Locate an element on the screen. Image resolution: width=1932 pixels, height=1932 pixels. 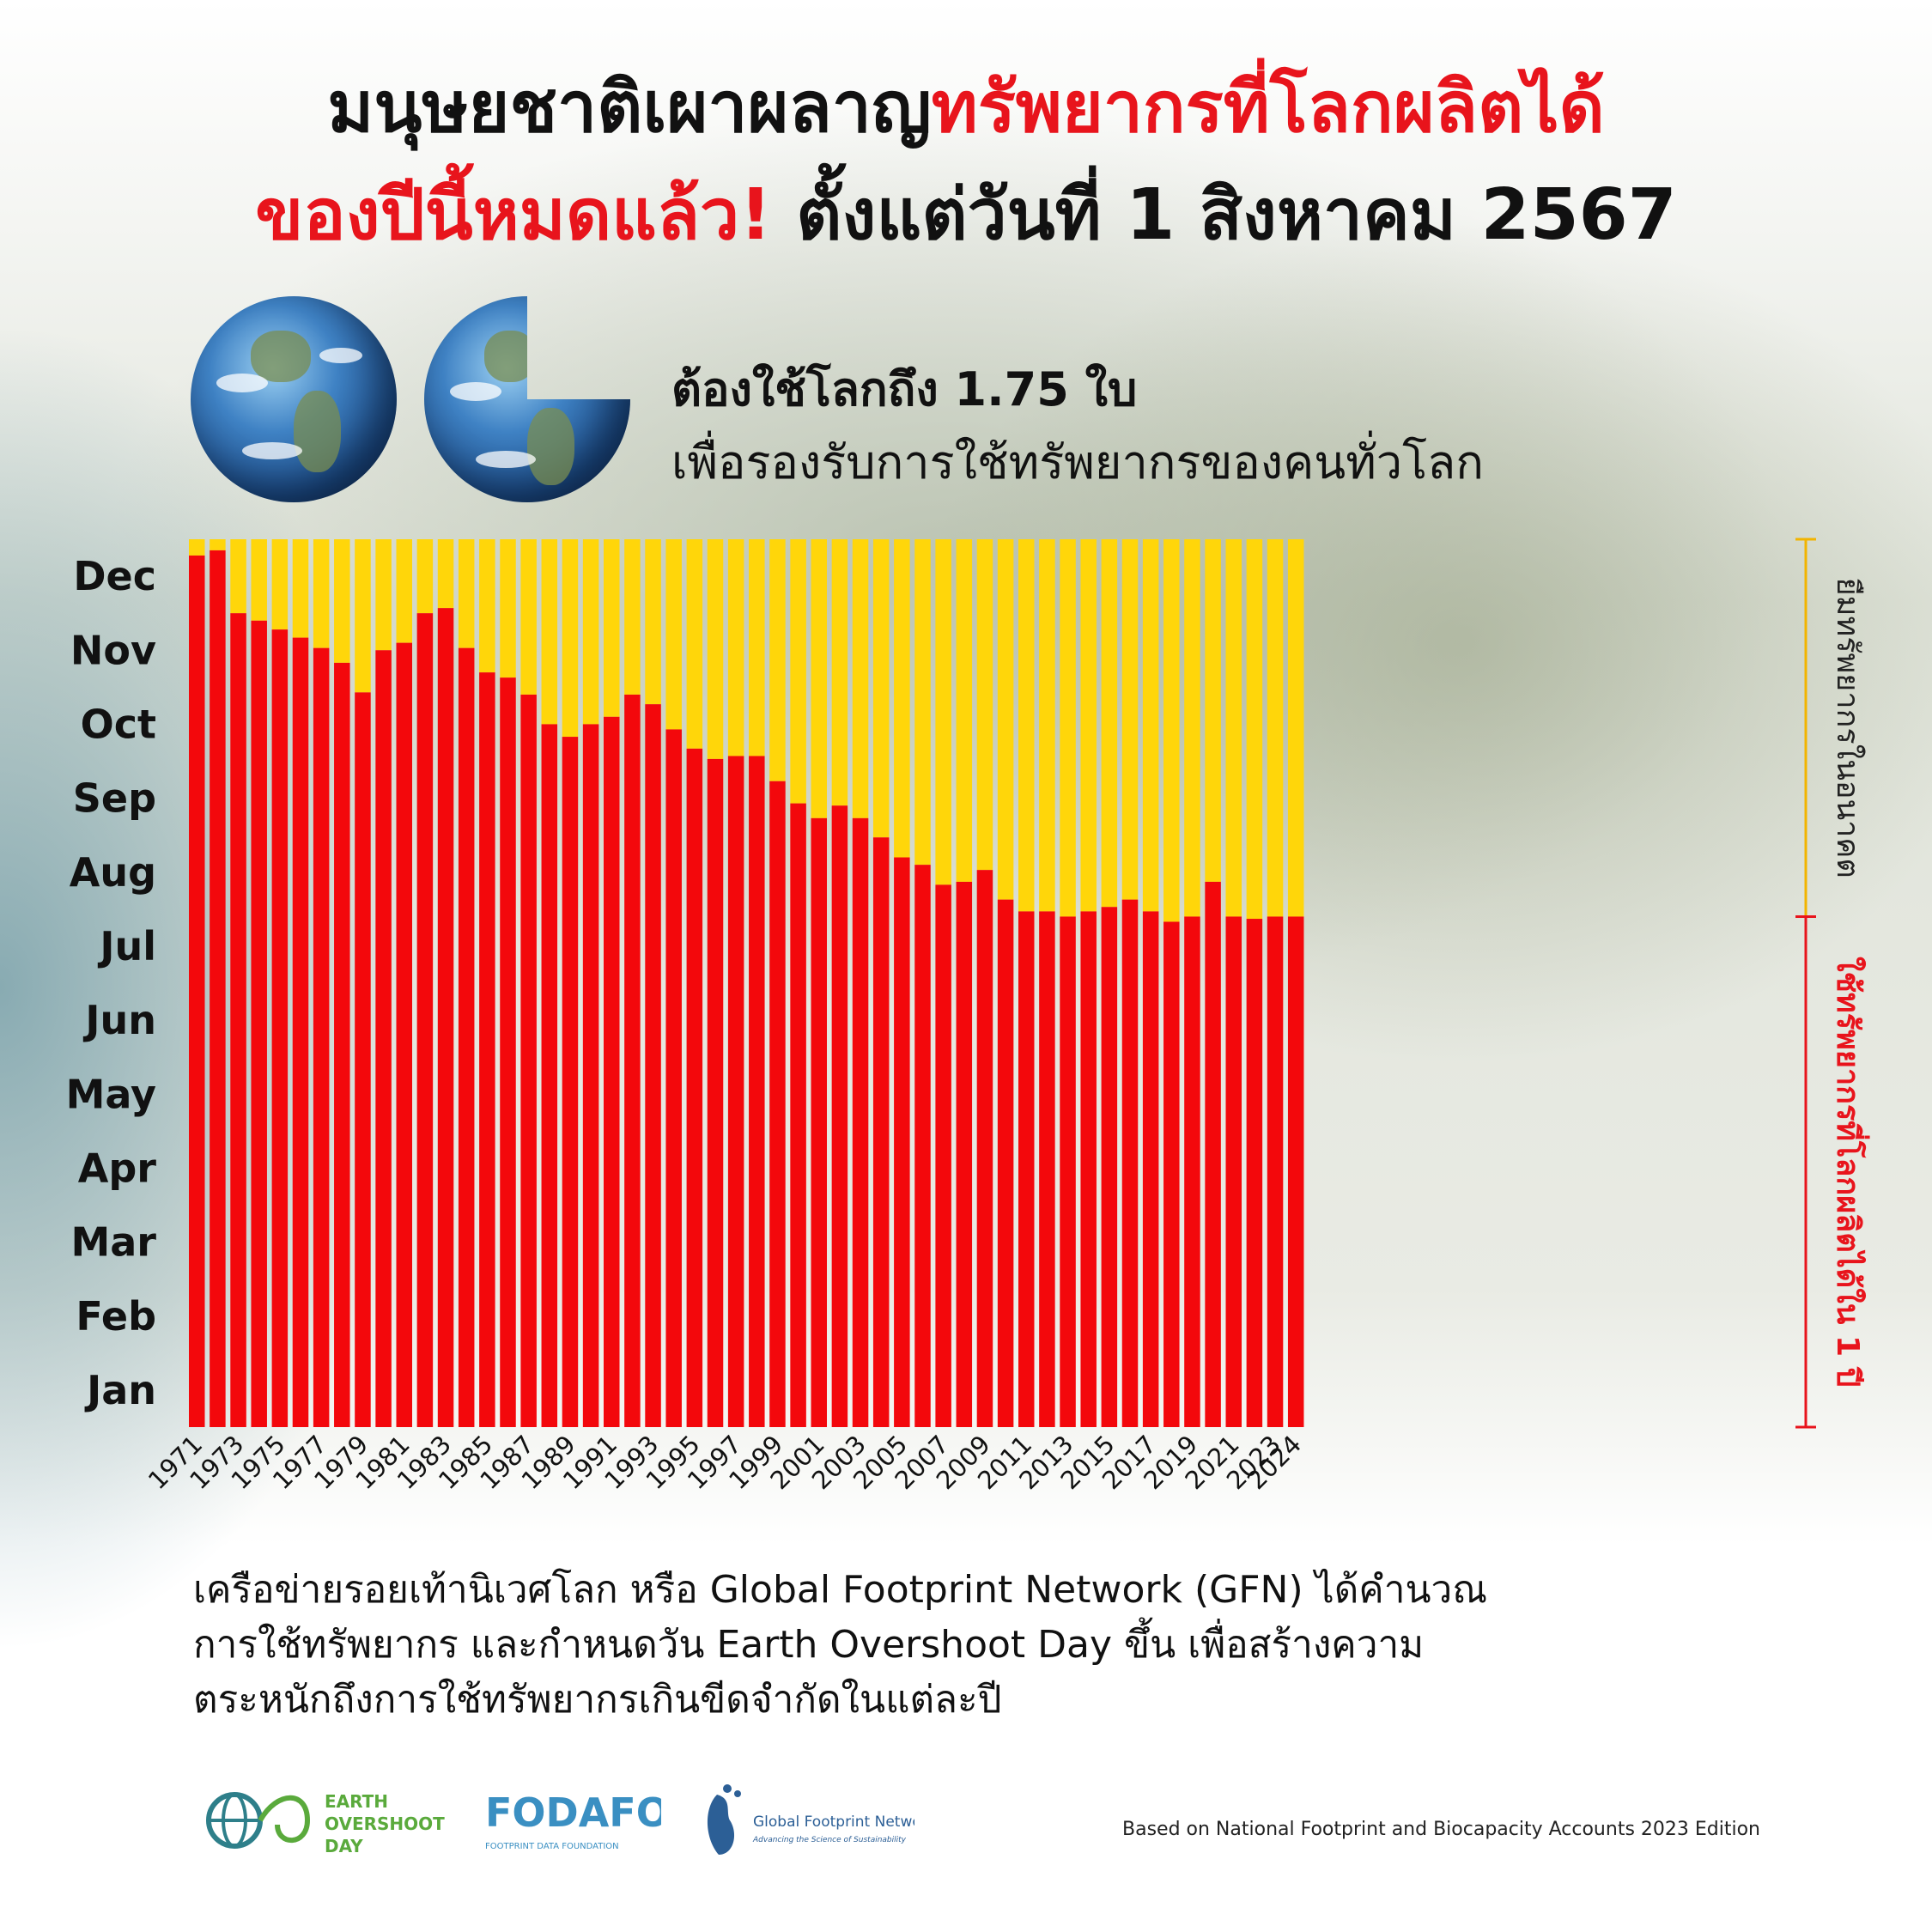
headline-part-black: มนุษยชาติเผาผลาญ is located at coordinates (629, 108).